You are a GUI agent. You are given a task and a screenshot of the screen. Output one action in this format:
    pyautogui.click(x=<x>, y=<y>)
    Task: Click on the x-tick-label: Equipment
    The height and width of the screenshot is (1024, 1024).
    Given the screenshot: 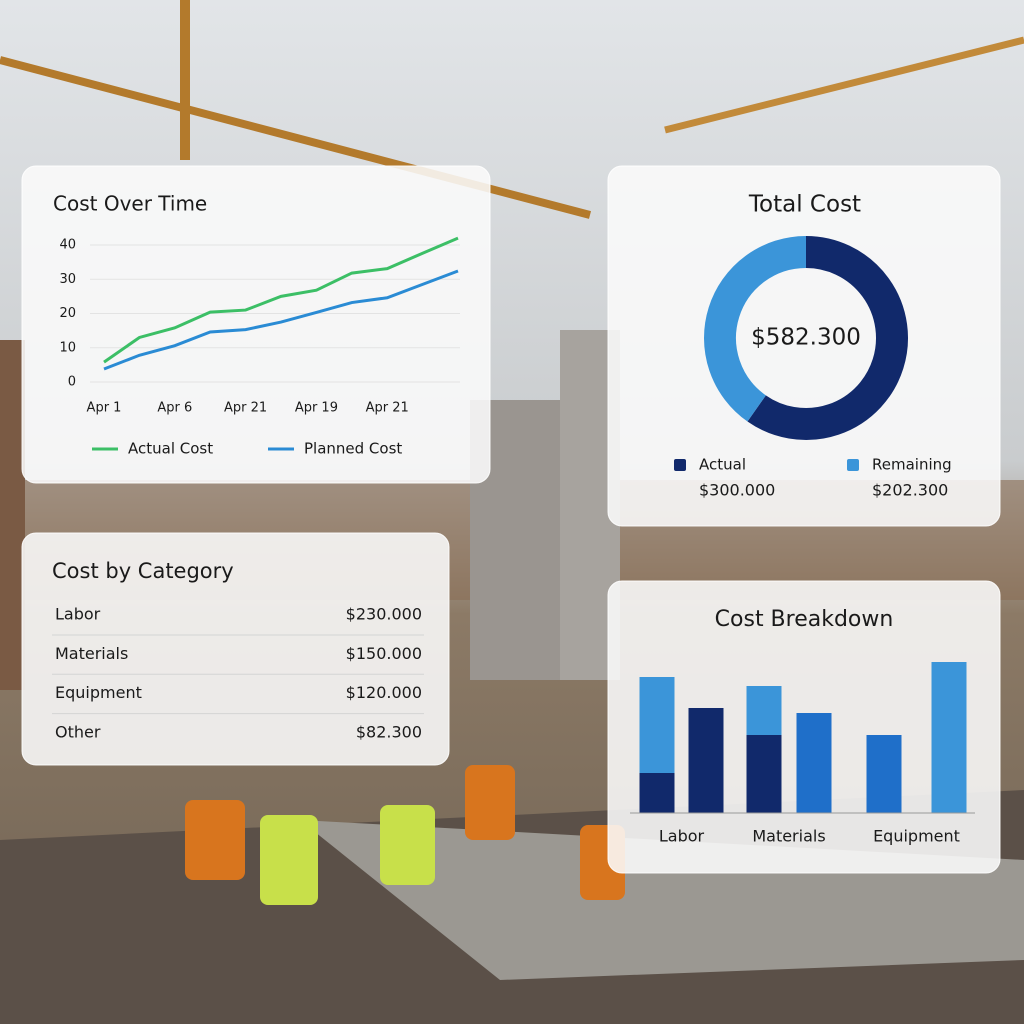 What is the action you would take?
    pyautogui.click(x=916, y=836)
    